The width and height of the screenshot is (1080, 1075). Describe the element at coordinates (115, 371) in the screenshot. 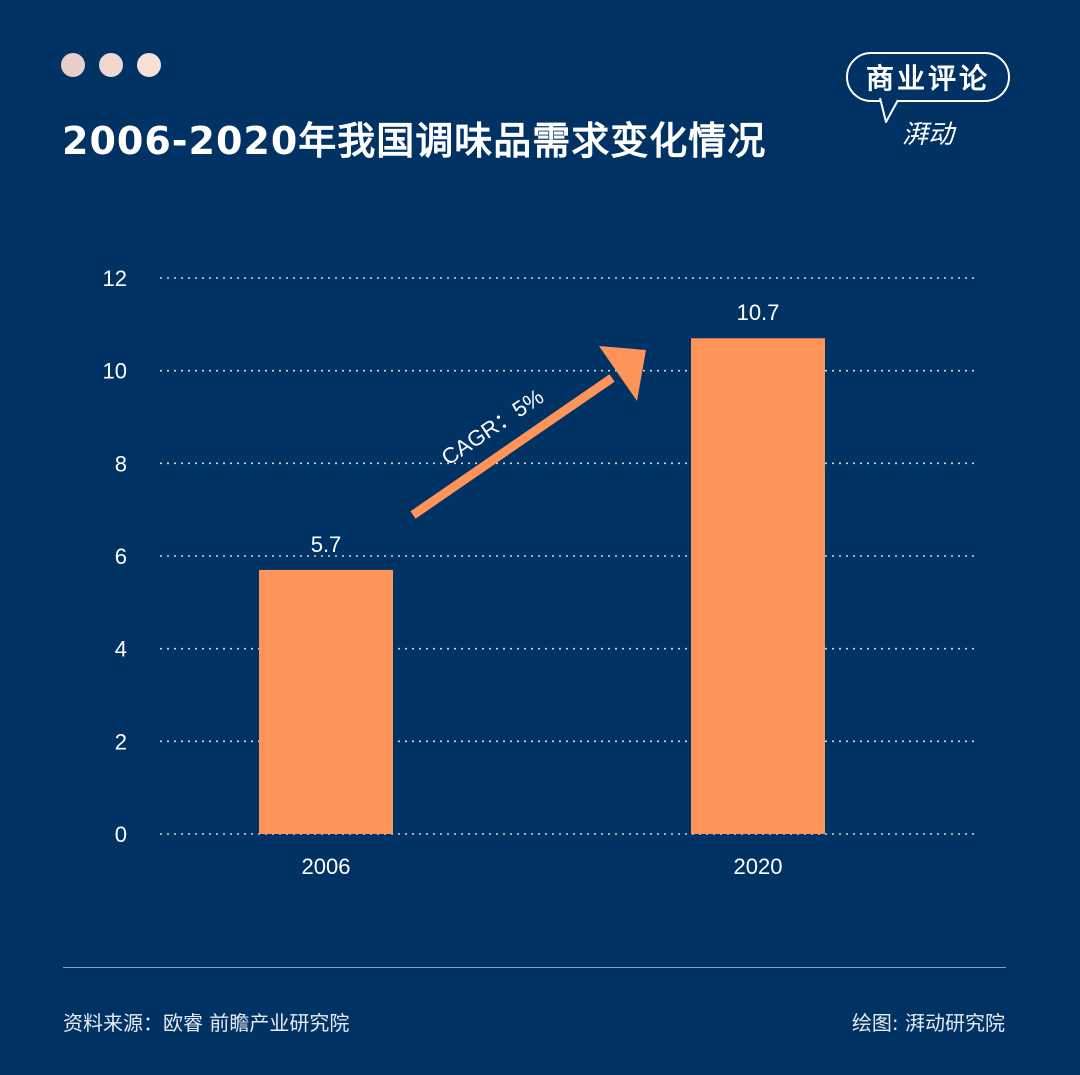

I see `y-tick-label: 10` at that location.